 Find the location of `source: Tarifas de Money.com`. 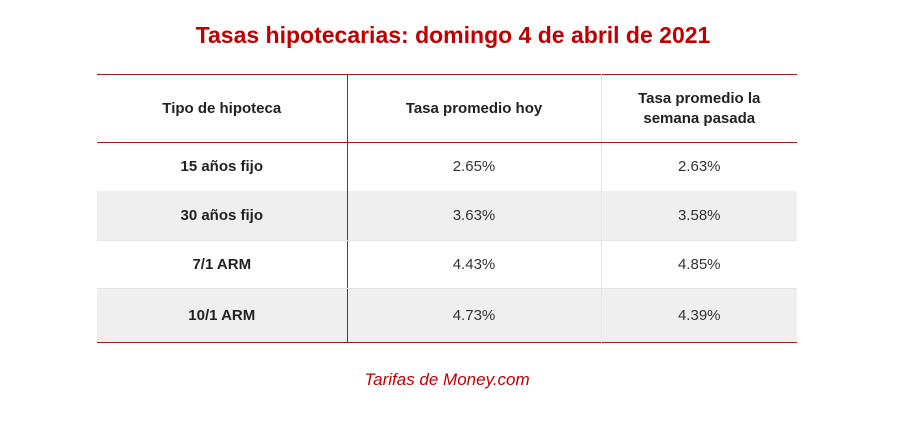

source: Tarifas de Money.com is located at coordinates (447, 379).